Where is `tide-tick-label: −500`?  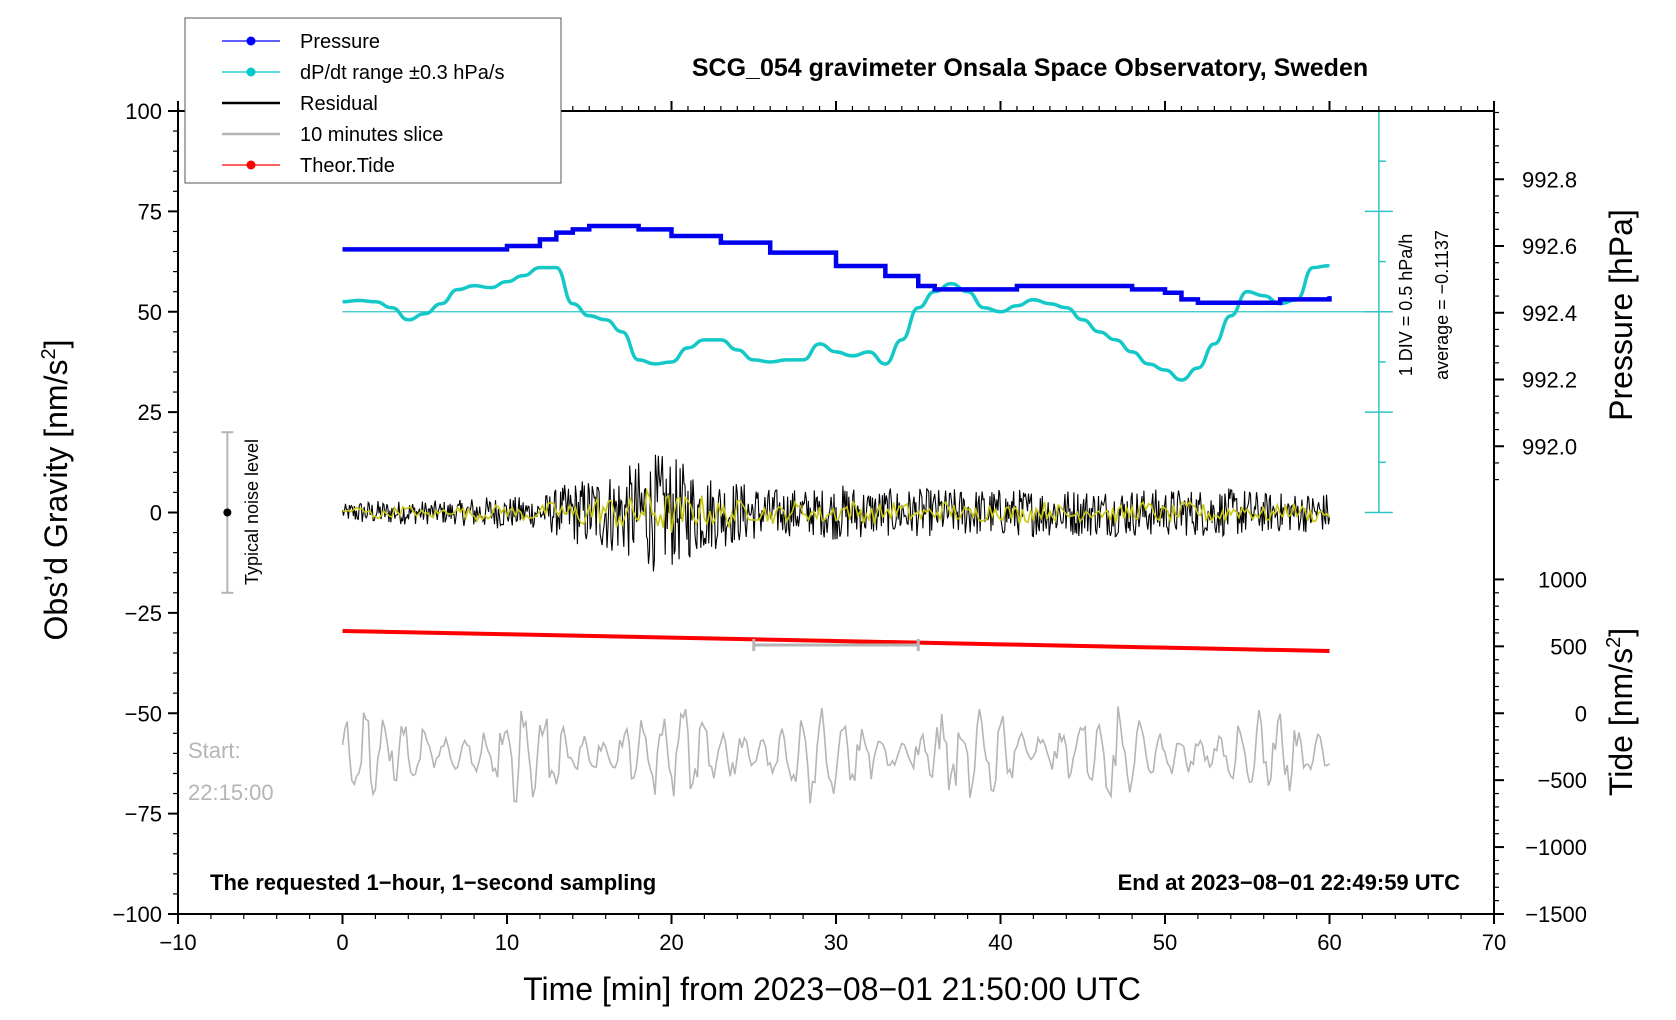
tide-tick-label: −500 is located at coordinates (1562, 780).